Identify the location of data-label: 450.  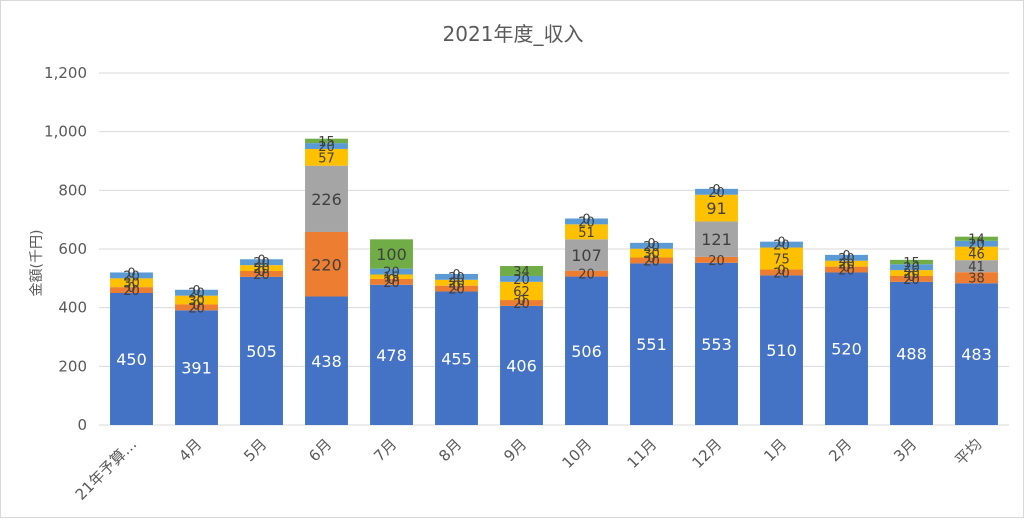
(131, 359).